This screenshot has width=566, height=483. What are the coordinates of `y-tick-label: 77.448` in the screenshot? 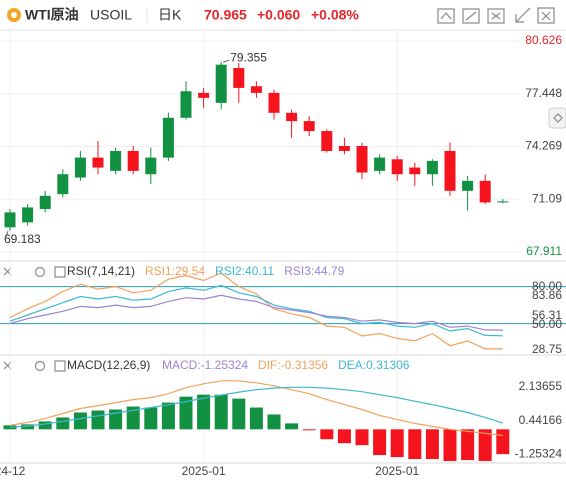 It's located at (543, 93).